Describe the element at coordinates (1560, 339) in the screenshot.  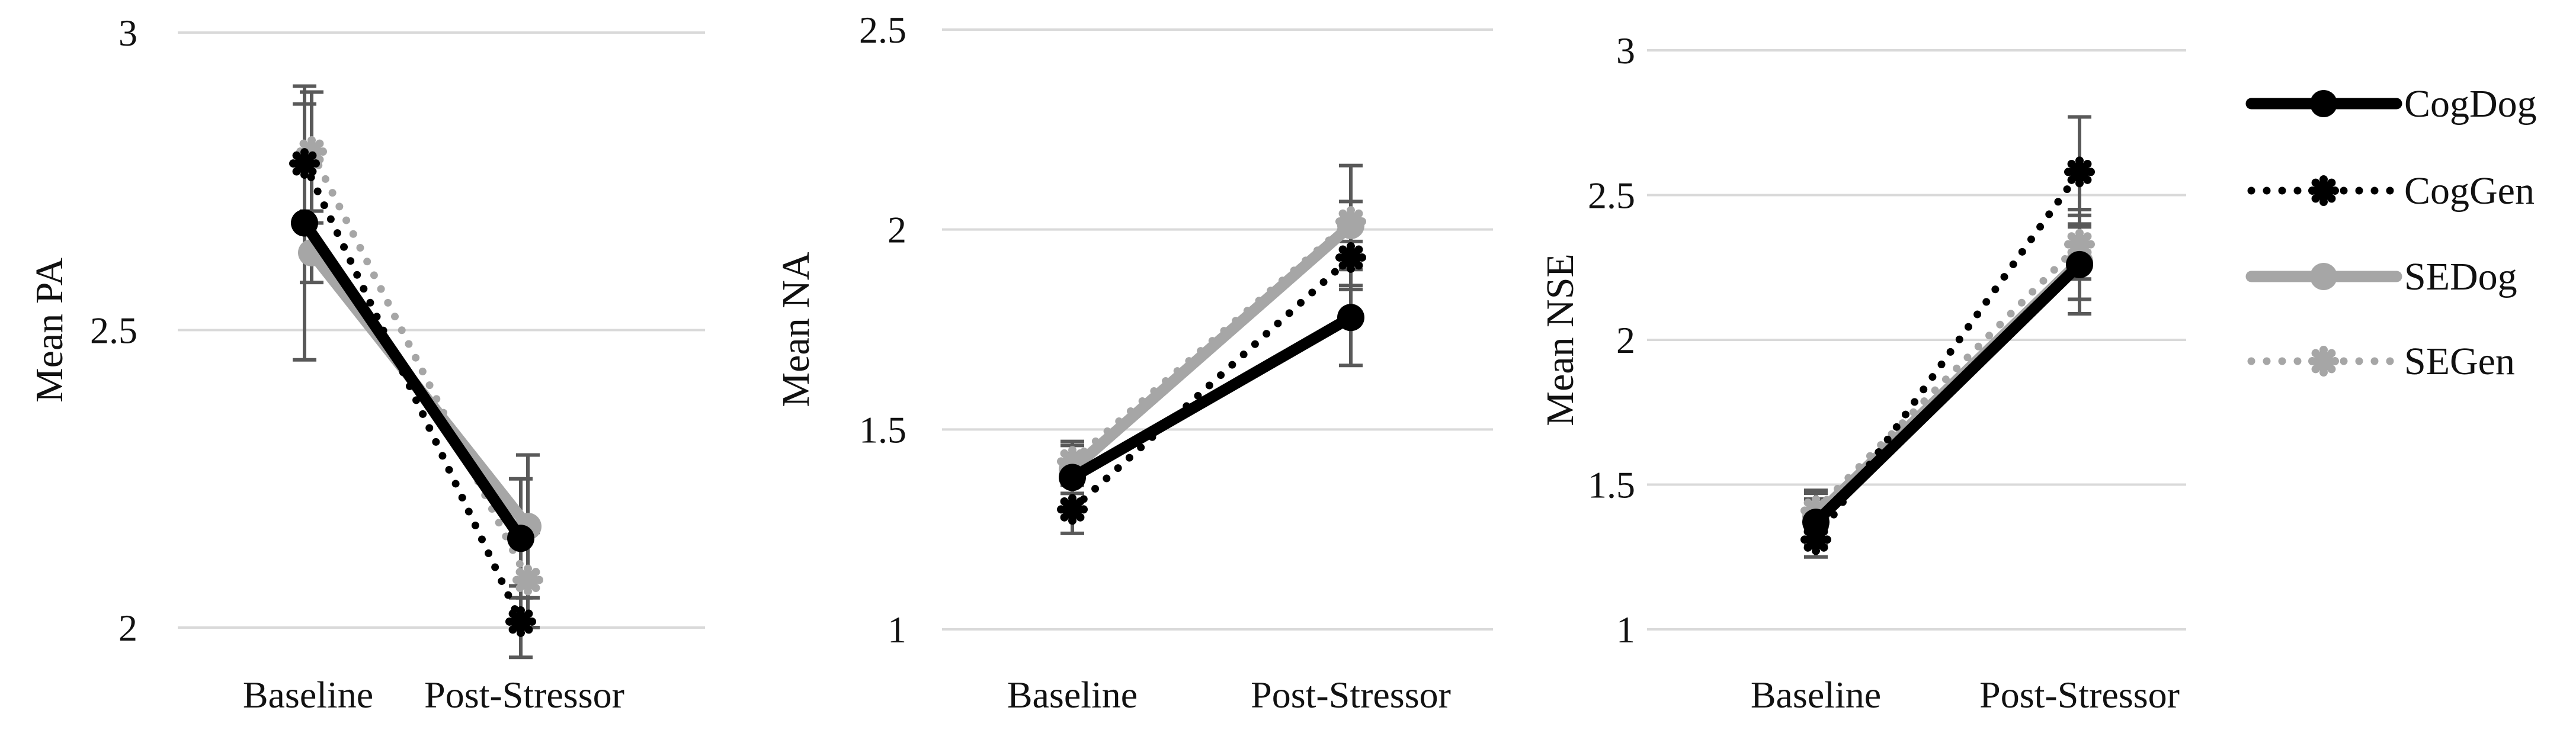
I see `y-axis-title: Mean NSE` at that location.